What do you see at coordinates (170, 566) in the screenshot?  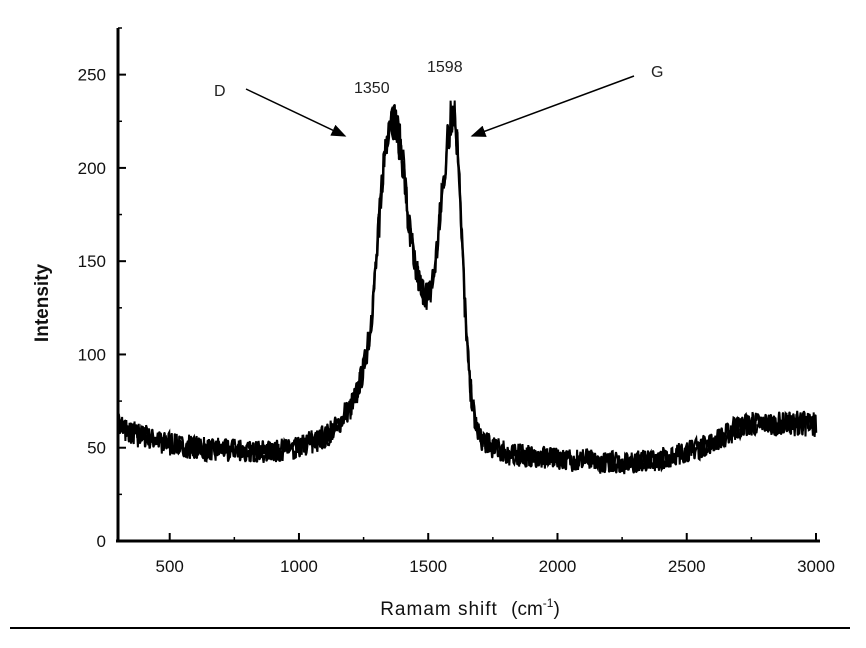 I see `x-tick-label-500: 500` at bounding box center [170, 566].